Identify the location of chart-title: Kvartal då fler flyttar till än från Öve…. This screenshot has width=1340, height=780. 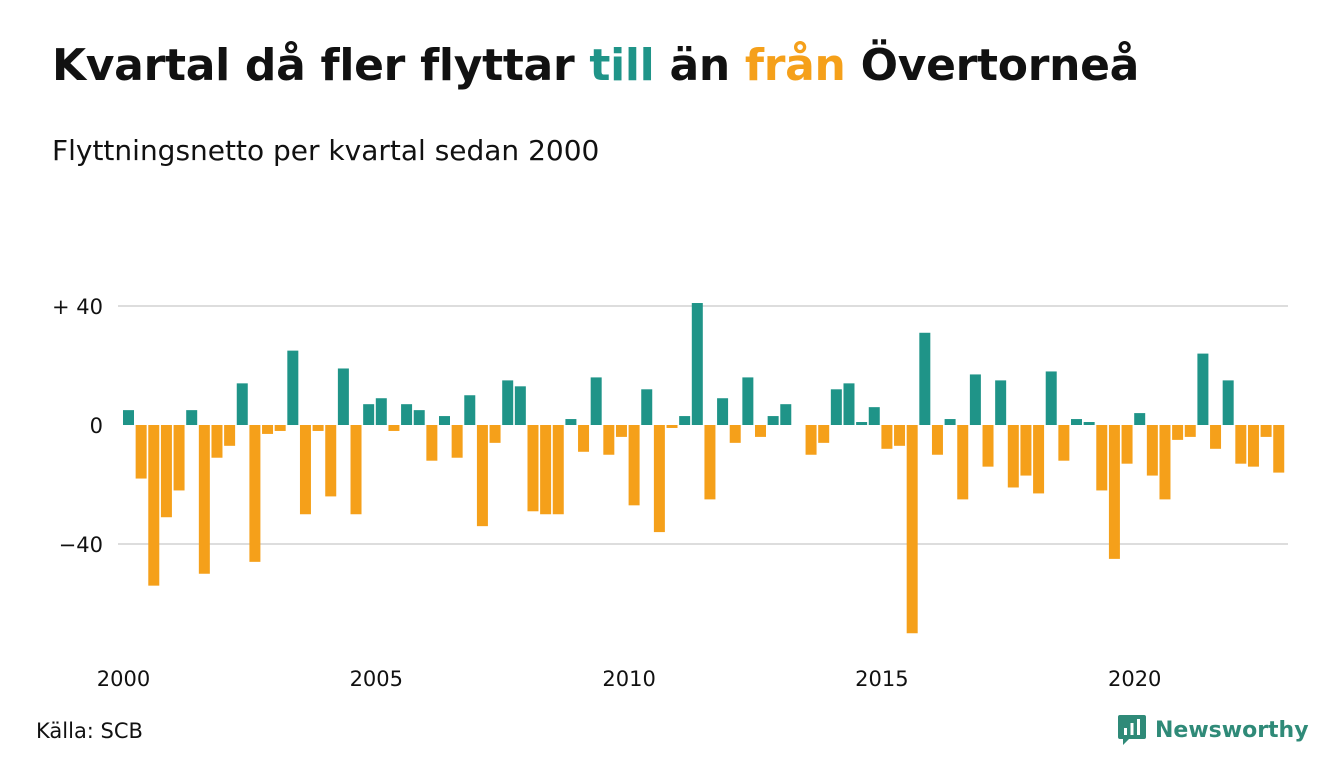
(595, 65).